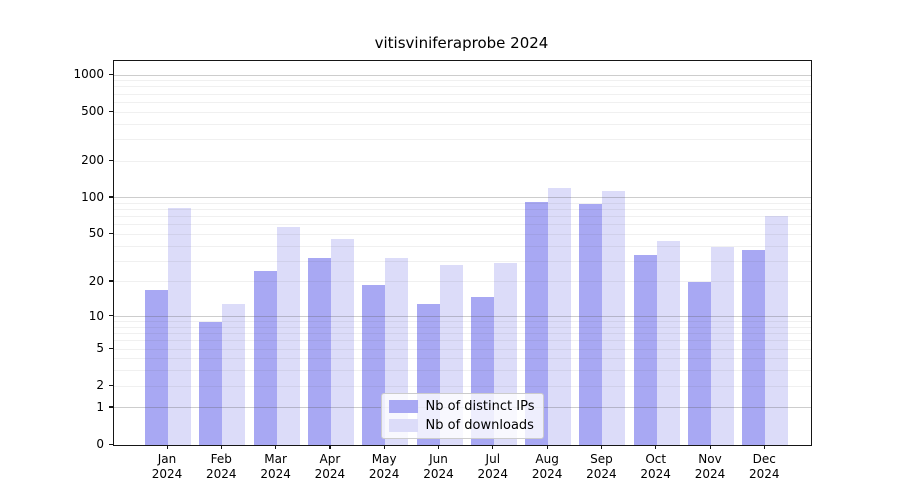 Image resolution: width=900 pixels, height=500 pixels. What do you see at coordinates (710, 466) in the screenshot?
I see `xtick-label-nov: Nov 2024` at bounding box center [710, 466].